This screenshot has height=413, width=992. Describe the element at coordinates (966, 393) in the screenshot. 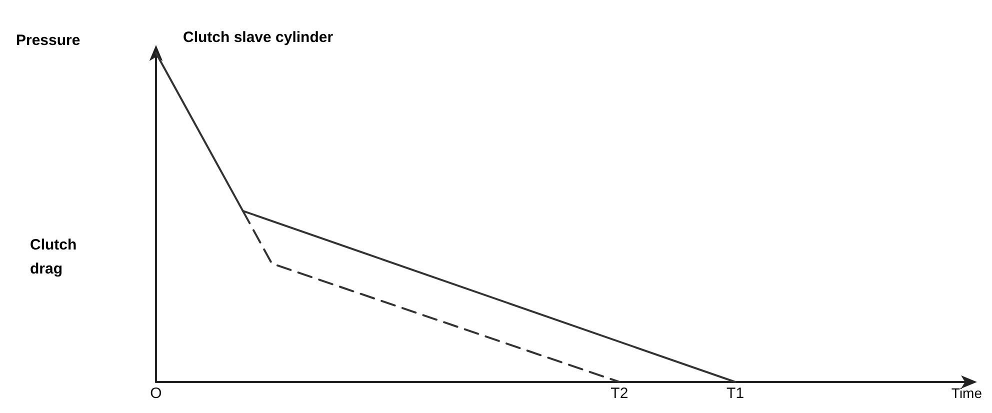

I see `x-axis-title: Time` at that location.